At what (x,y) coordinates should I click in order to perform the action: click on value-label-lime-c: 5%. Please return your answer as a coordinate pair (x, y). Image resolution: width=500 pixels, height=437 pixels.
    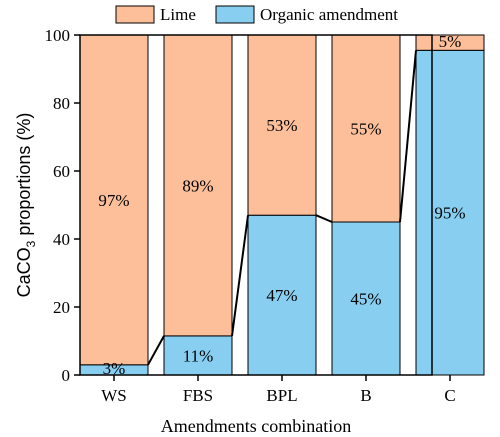
    Looking at the image, I should click on (450, 41).